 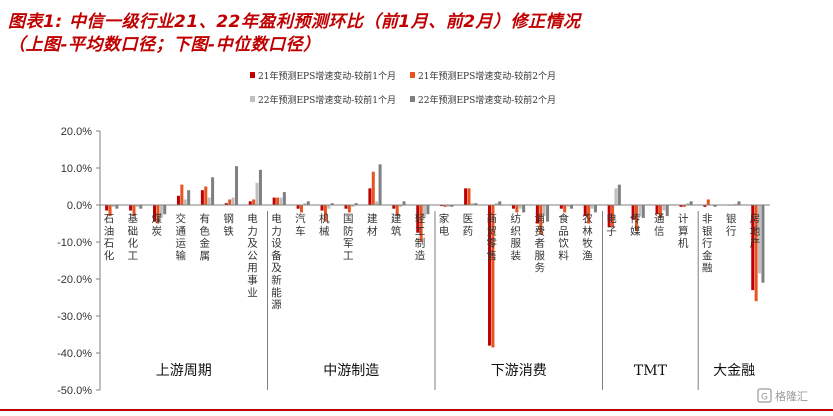 I want to click on watermark: G 格隆汇, so click(x=782, y=395).